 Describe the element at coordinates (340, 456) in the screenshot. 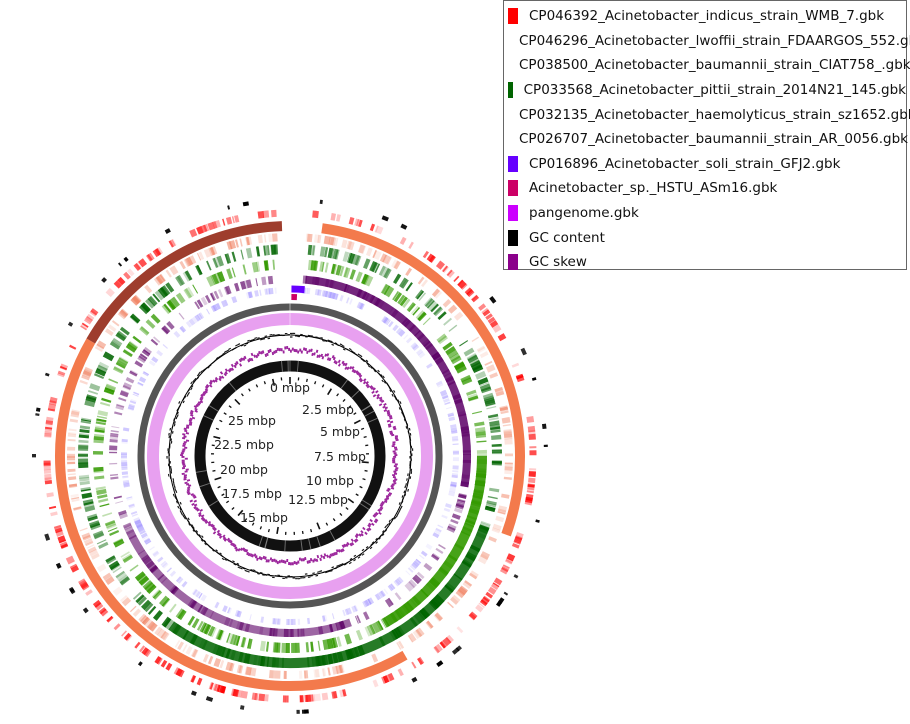

I see `scale-label: 7.5 mbp` at that location.